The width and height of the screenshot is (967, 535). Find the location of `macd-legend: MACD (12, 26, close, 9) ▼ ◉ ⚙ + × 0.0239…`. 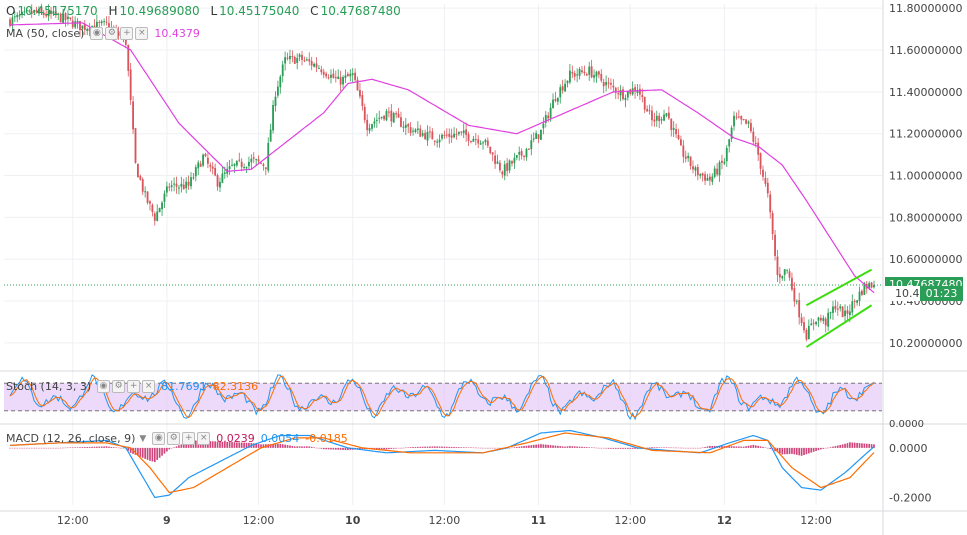

macd-legend: MACD (12, 26, close, 9) ▼ ◉ ⚙ + × 0.0239… is located at coordinates (180, 438).